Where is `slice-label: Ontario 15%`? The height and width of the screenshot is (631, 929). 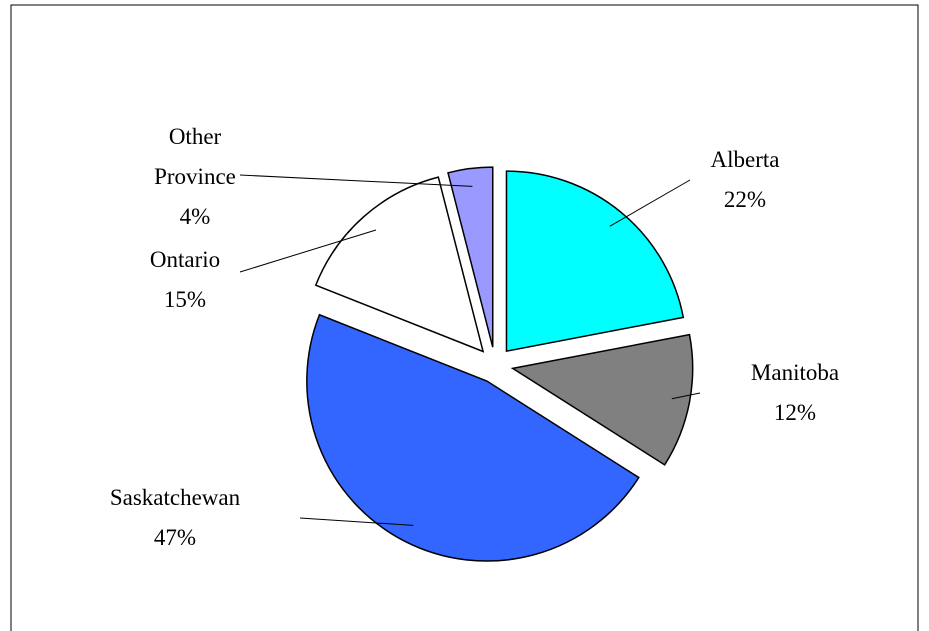 slice-label: Ontario 15% is located at coordinates (185, 280).